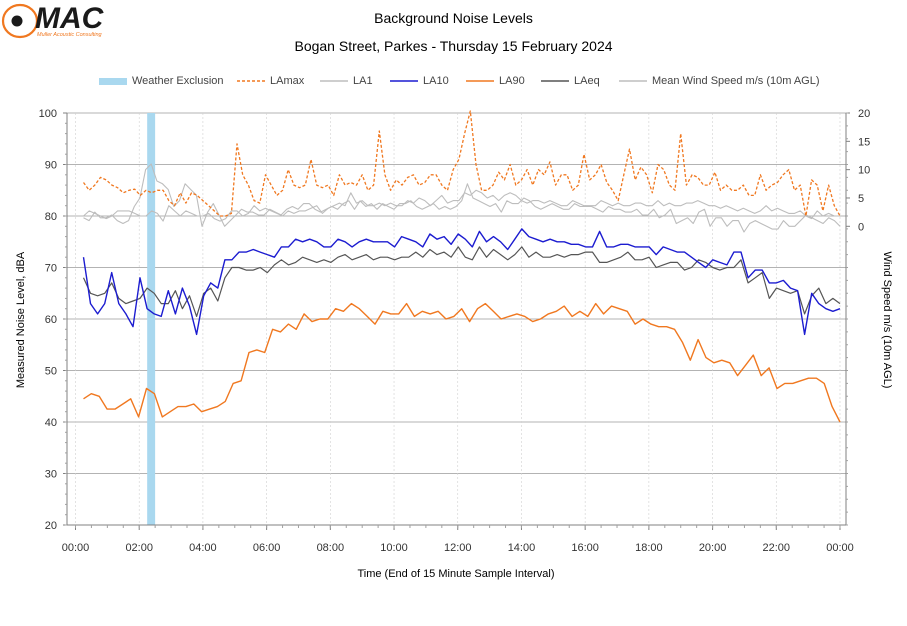 The width and height of the screenshot is (907, 626). Describe the element at coordinates (713, 548) in the screenshot. I see `x-tick-label: 20:00` at that location.